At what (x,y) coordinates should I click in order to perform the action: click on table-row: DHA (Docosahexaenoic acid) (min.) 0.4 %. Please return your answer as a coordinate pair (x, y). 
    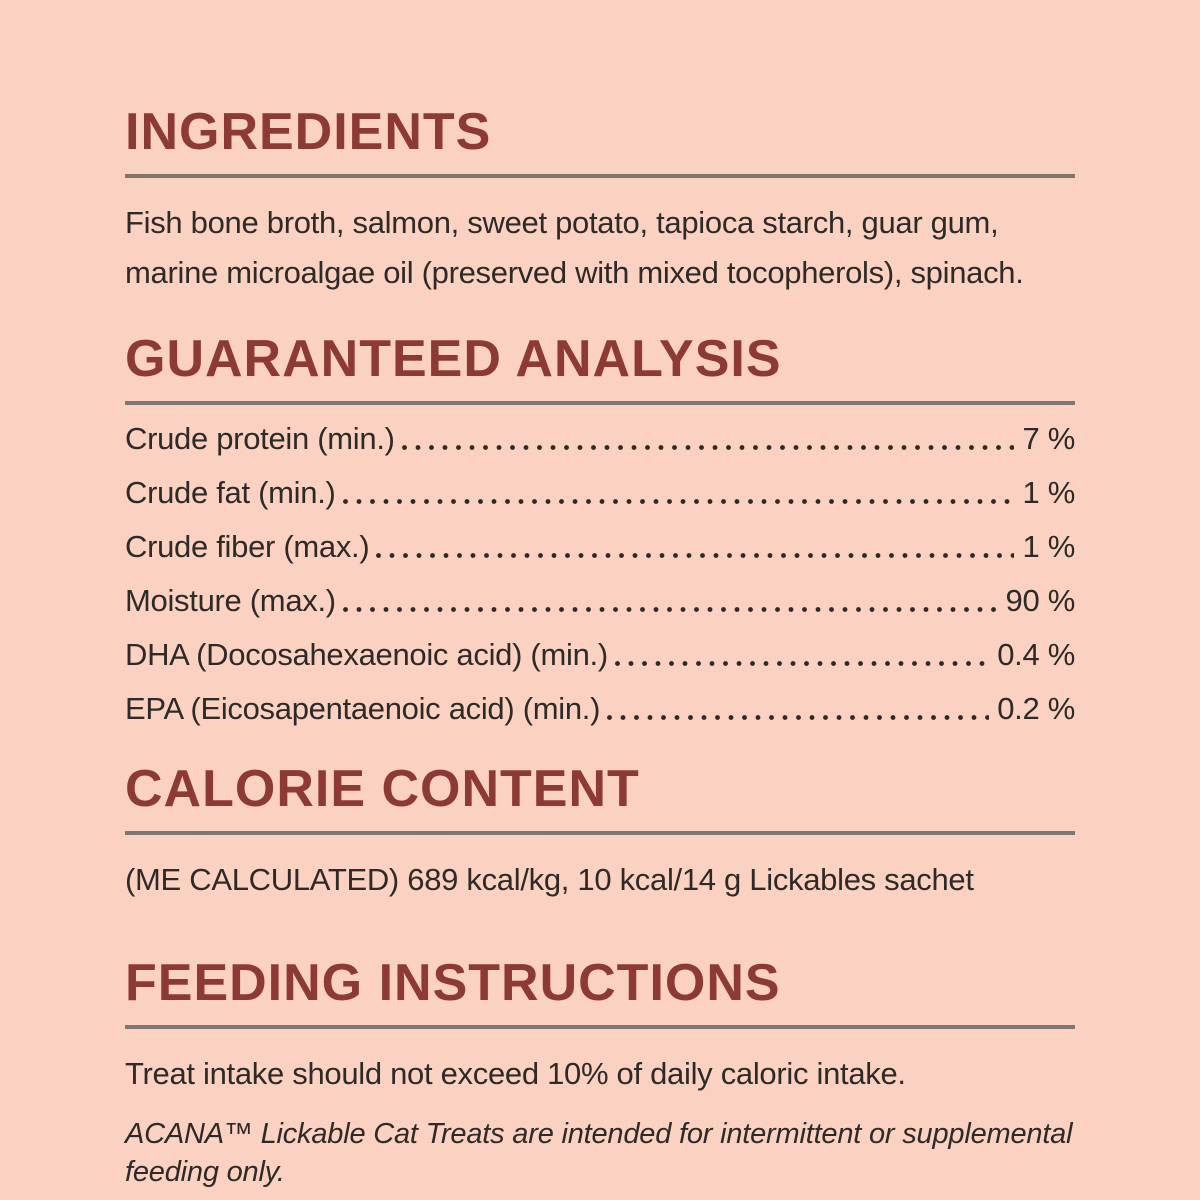
    Looking at the image, I should click on (600, 655).